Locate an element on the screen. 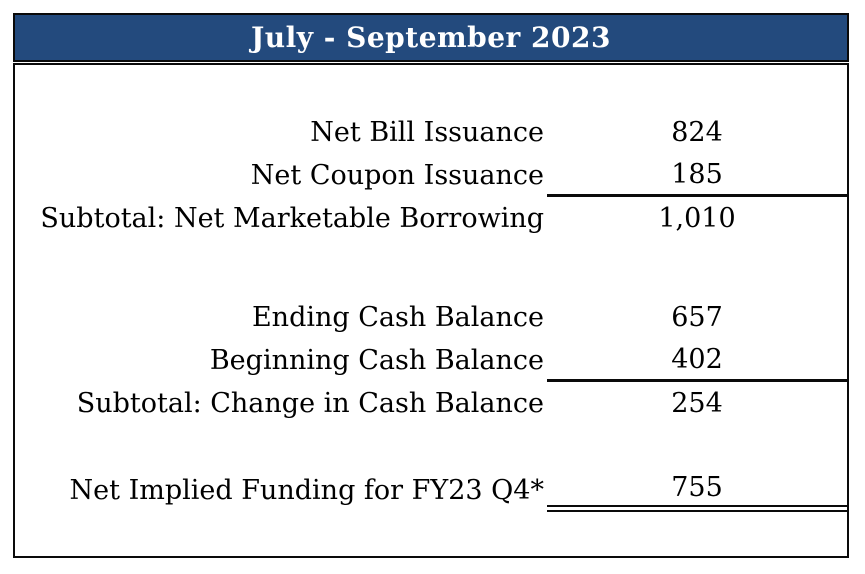 Image resolution: width=865 pixels, height=574 pixels. table-row-net-bill-issuance: Net Bill Issuance 824 is located at coordinates (431, 132).